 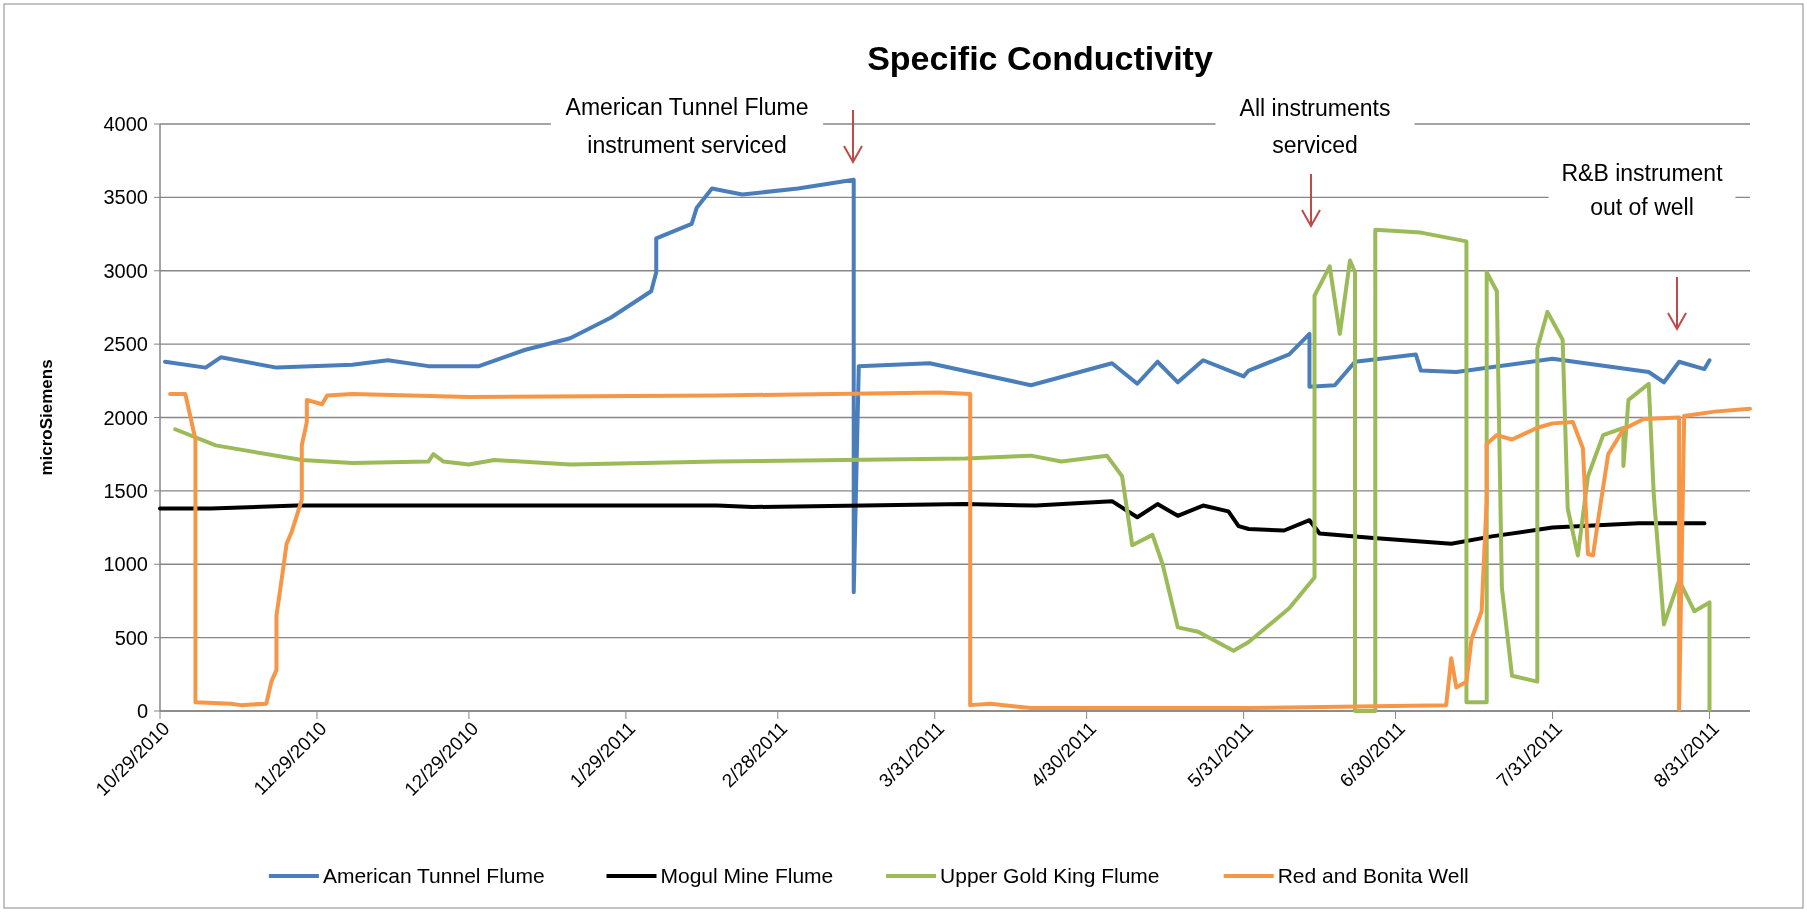 I want to click on y-tick-label: 500, so click(x=131, y=637).